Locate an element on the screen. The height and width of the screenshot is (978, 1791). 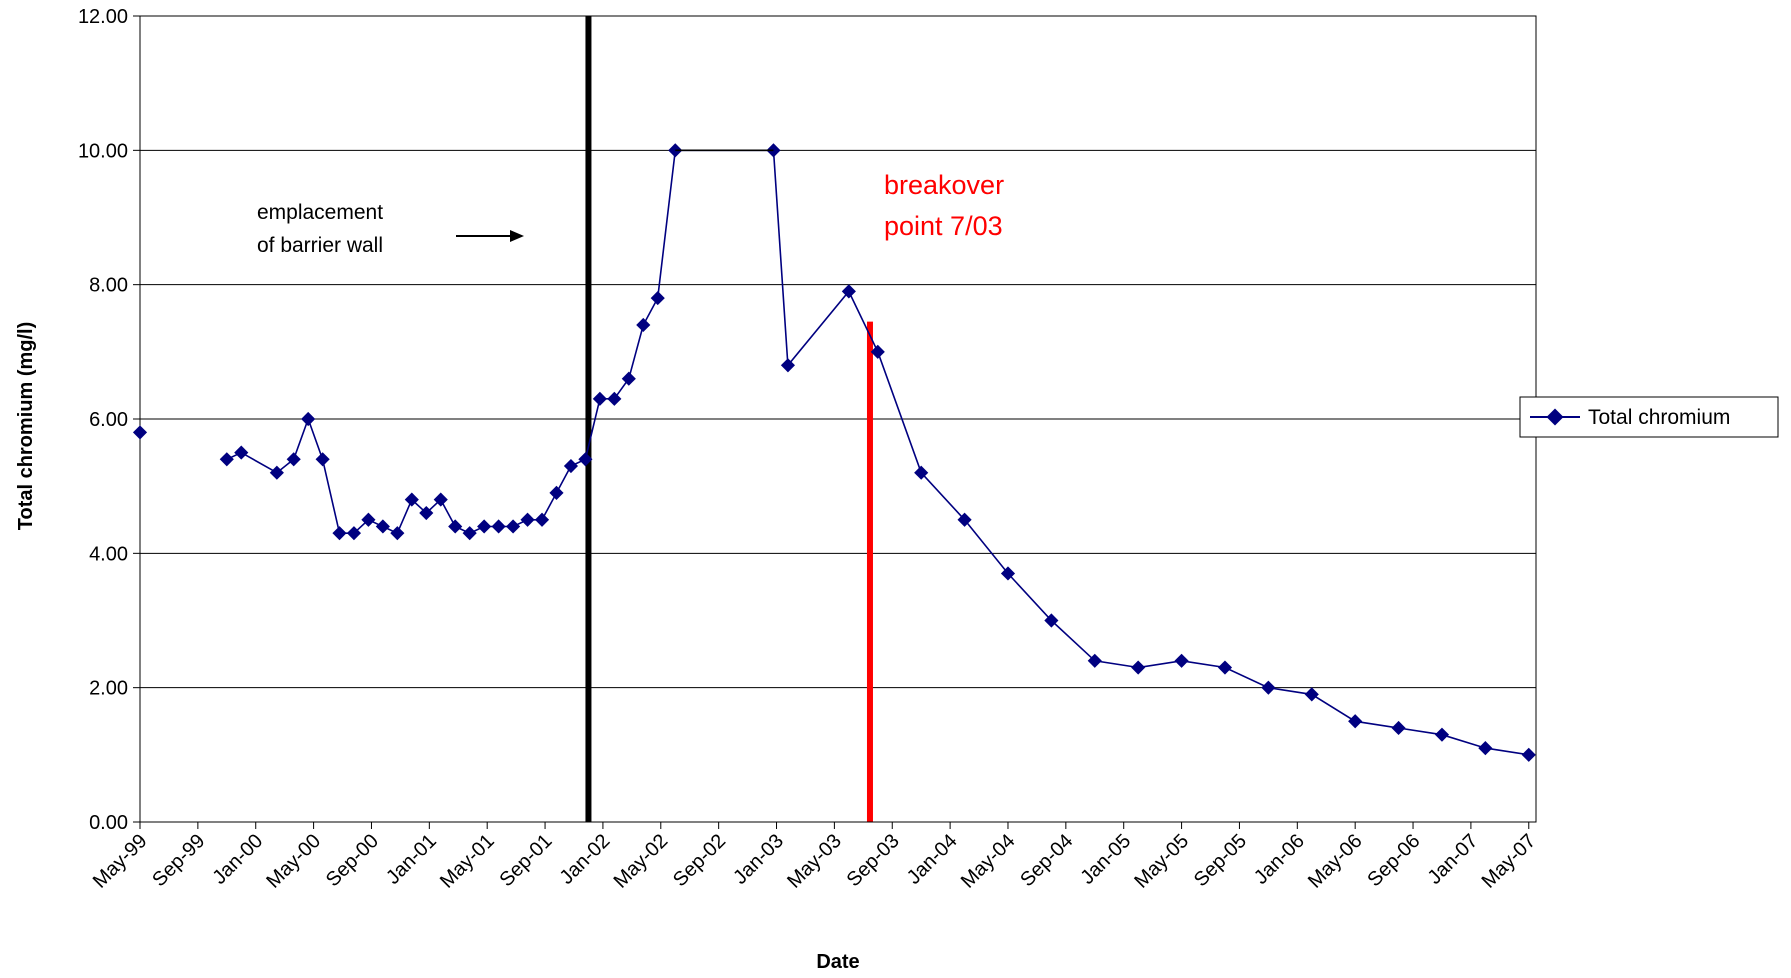
x-tick-label: Sep-06 is located at coordinates (1393, 860).